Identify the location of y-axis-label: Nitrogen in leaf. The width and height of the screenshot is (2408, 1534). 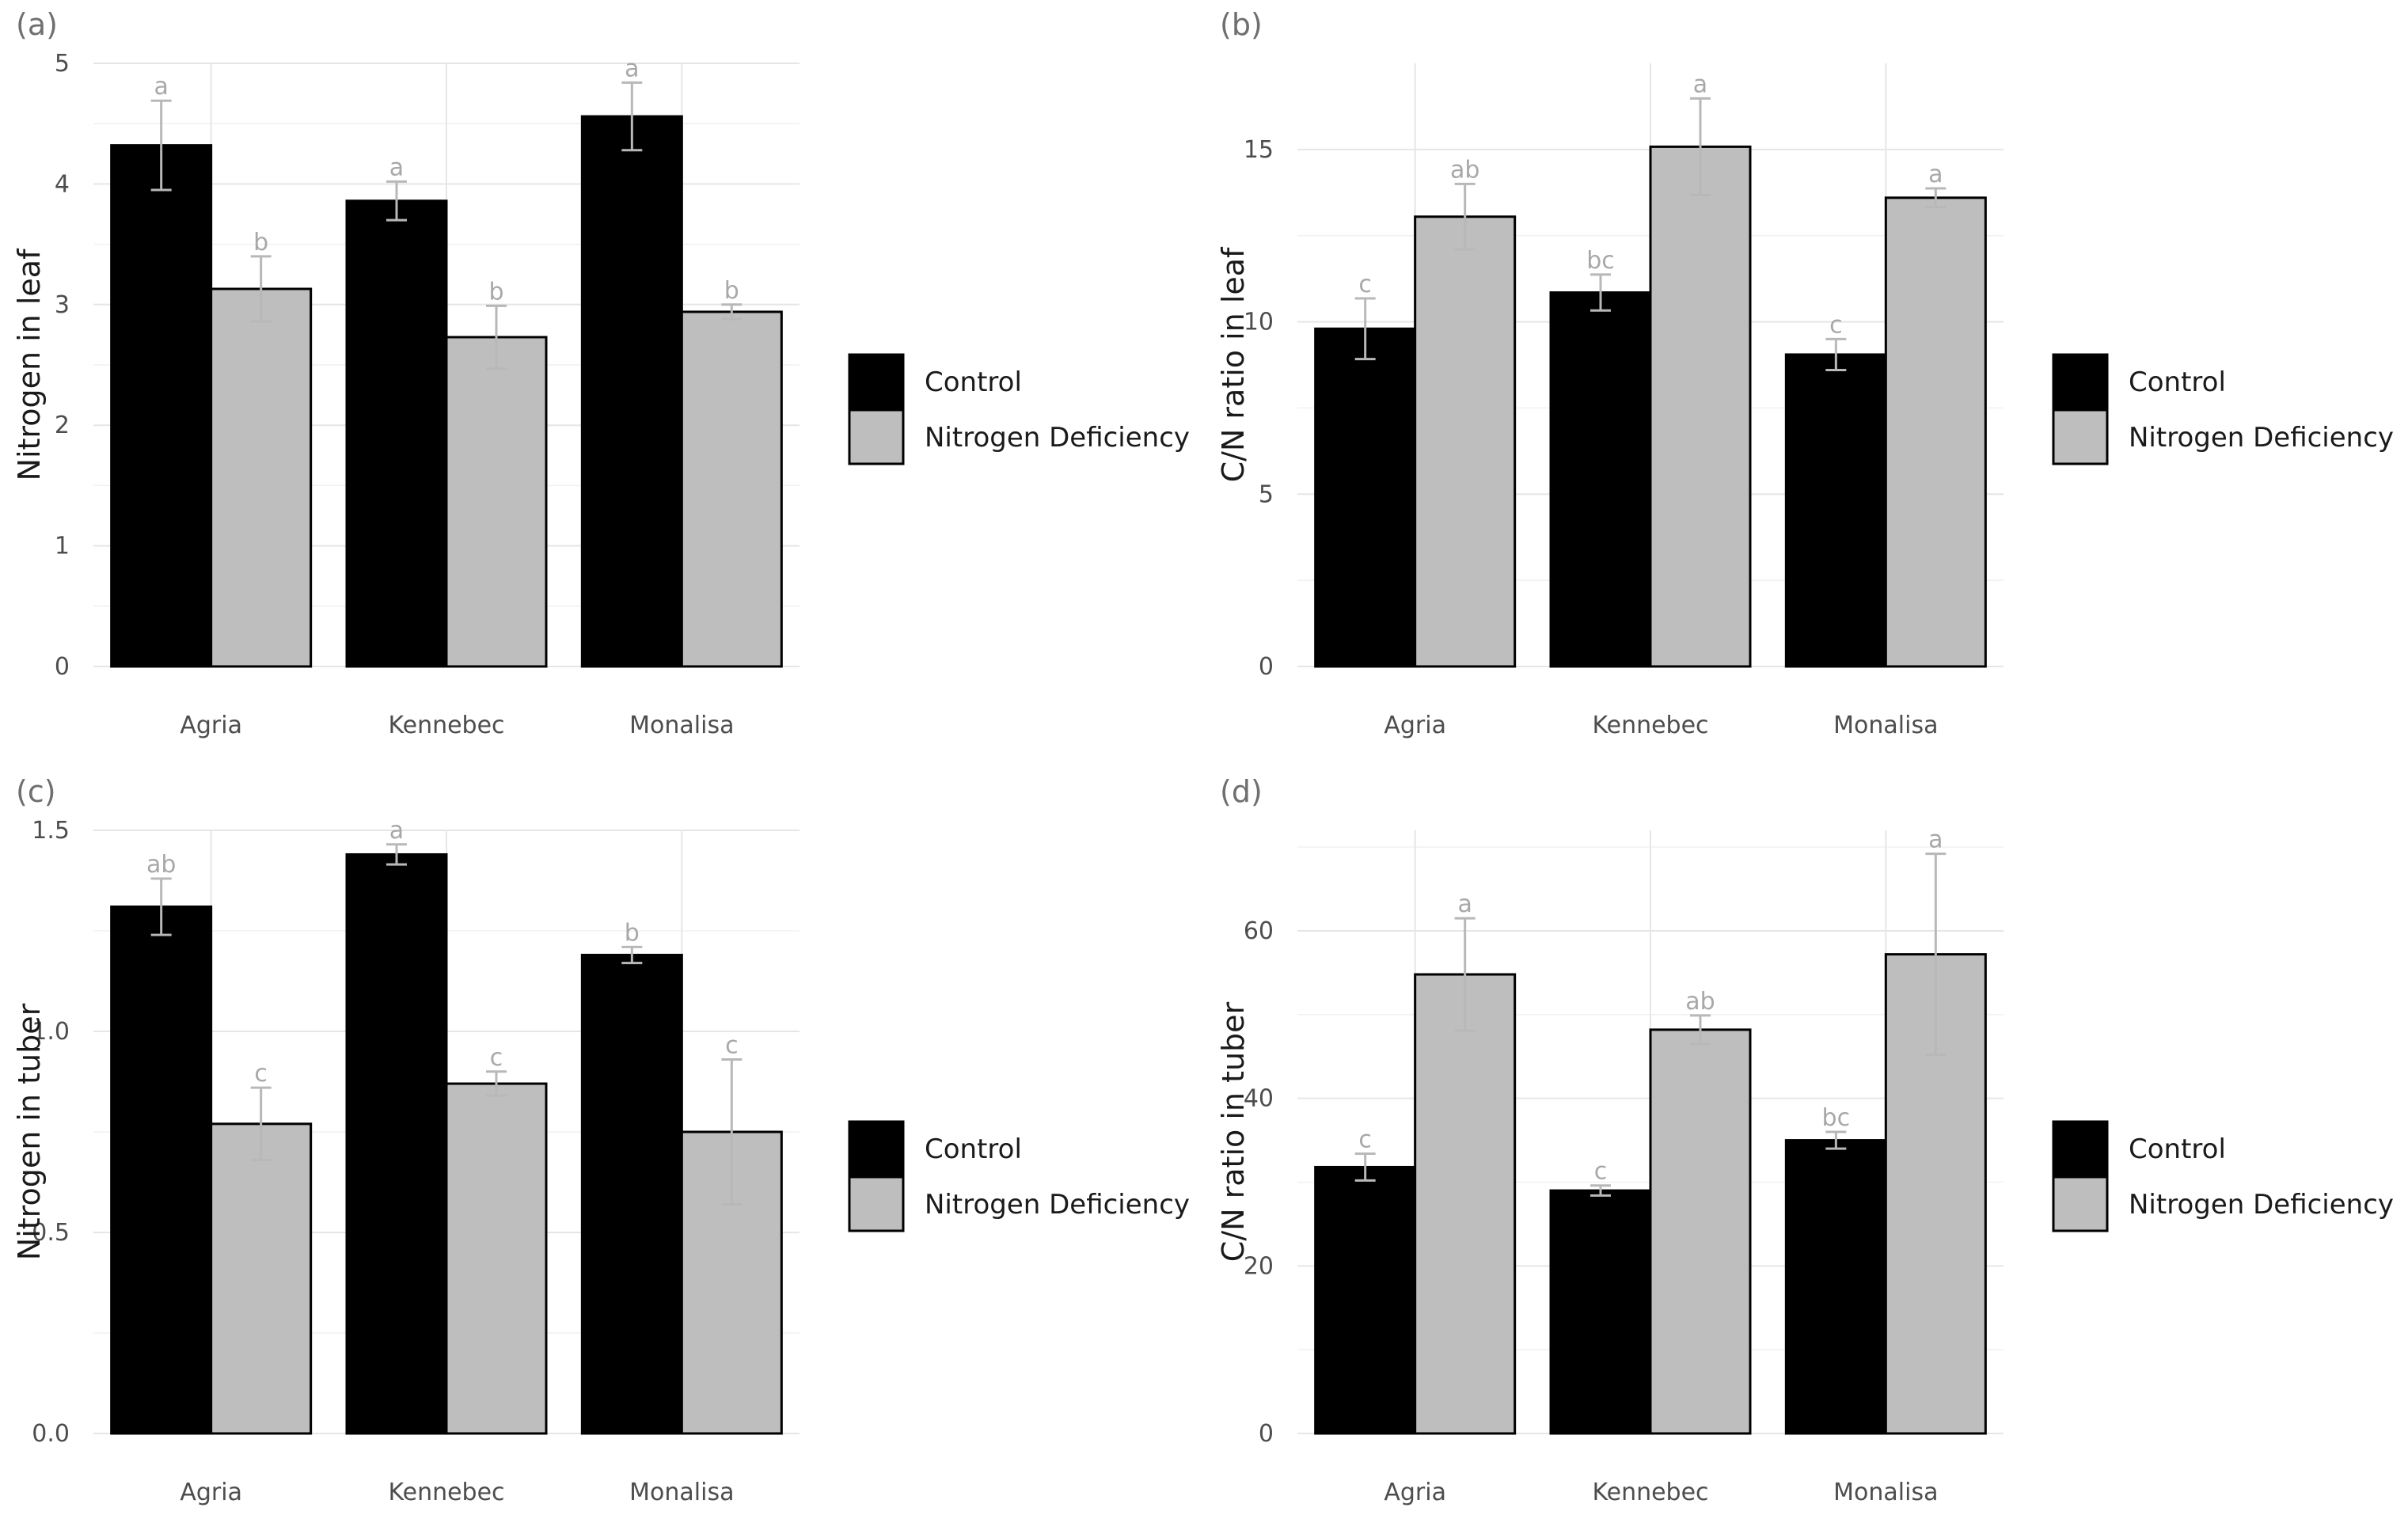
(29, 364).